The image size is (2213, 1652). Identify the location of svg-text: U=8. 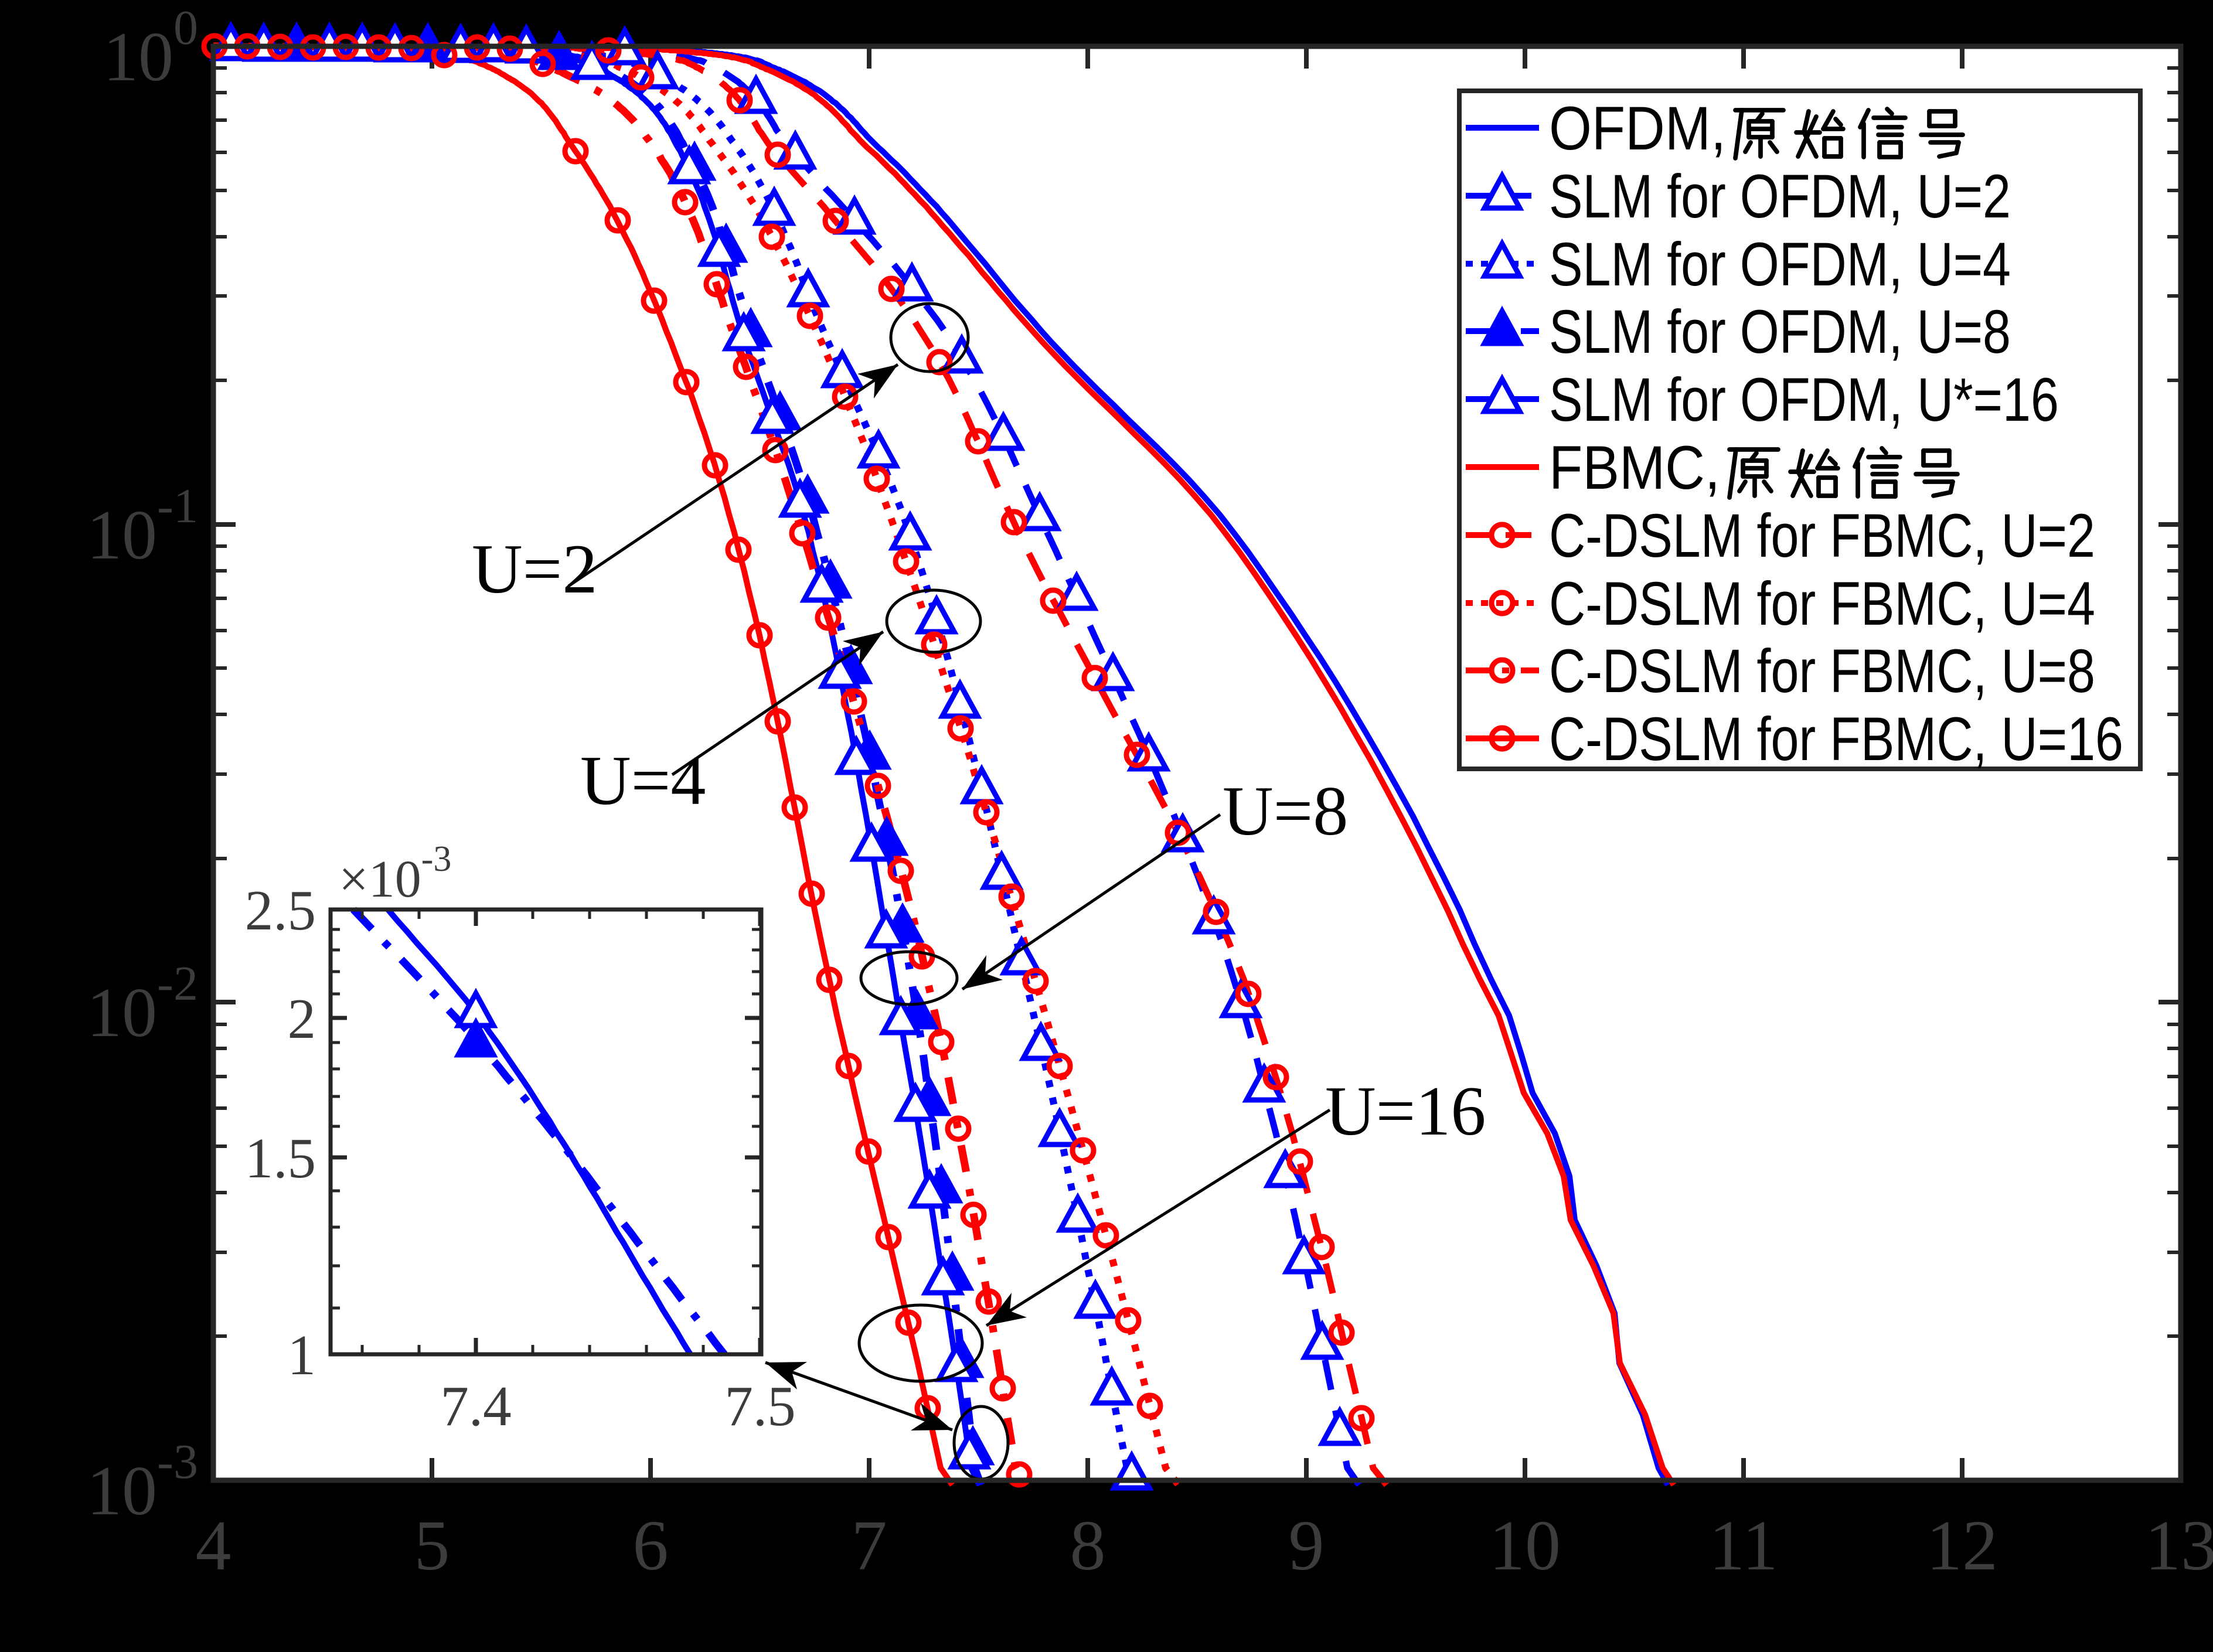
(1285, 811).